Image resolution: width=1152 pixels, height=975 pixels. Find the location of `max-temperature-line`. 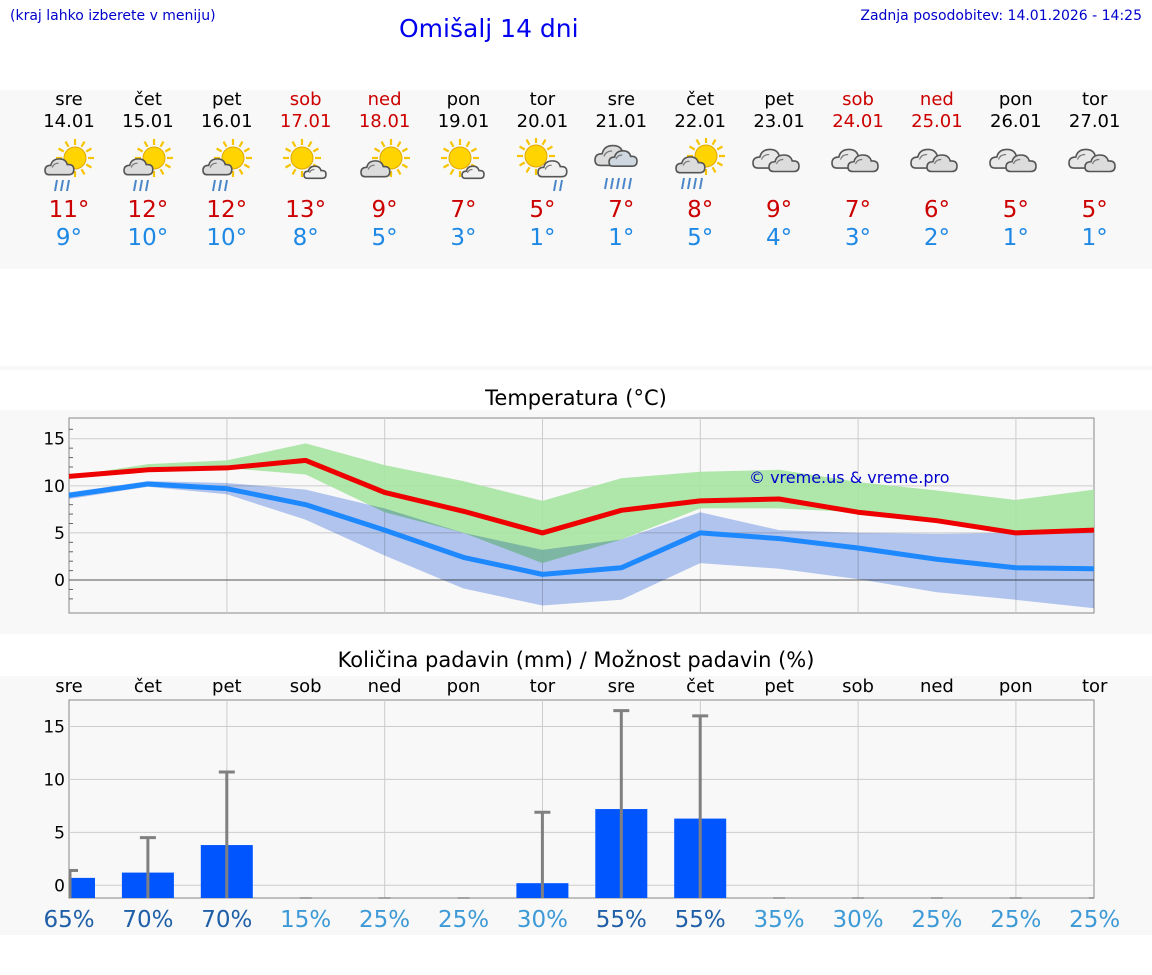

max-temperature-line is located at coordinates (581, 496).